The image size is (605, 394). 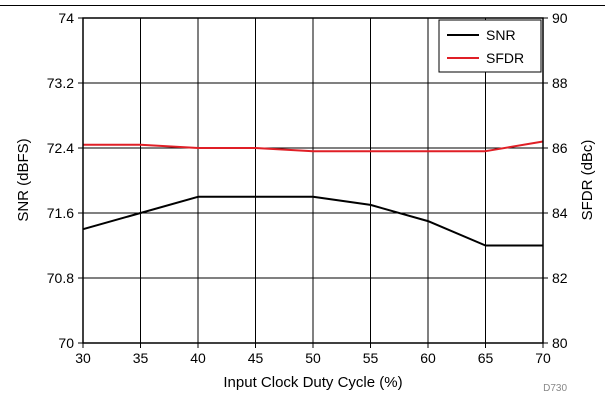 What do you see at coordinates (428, 358) in the screenshot?
I see `x-tick-label: 60` at bounding box center [428, 358].